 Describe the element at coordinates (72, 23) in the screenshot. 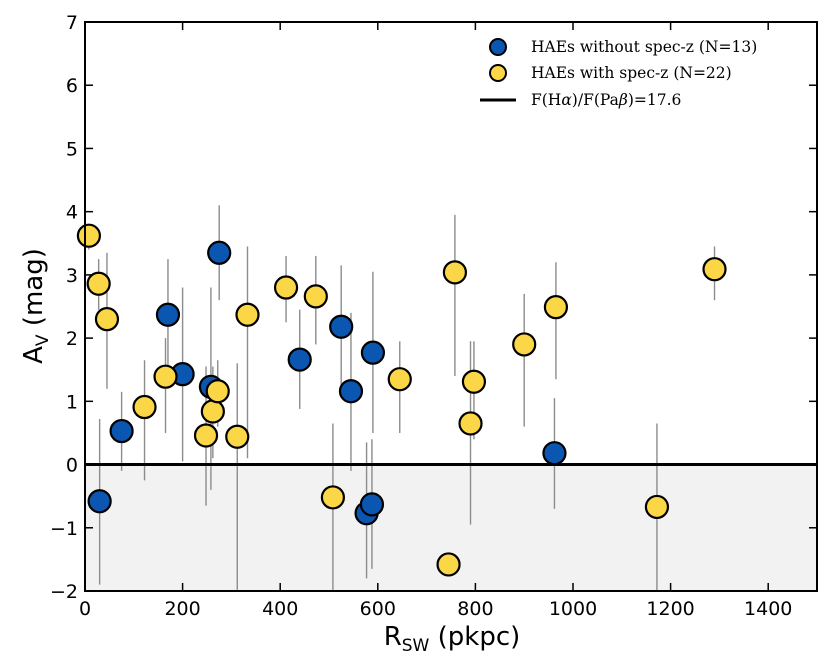

I see `y-tick-label: 7` at that location.